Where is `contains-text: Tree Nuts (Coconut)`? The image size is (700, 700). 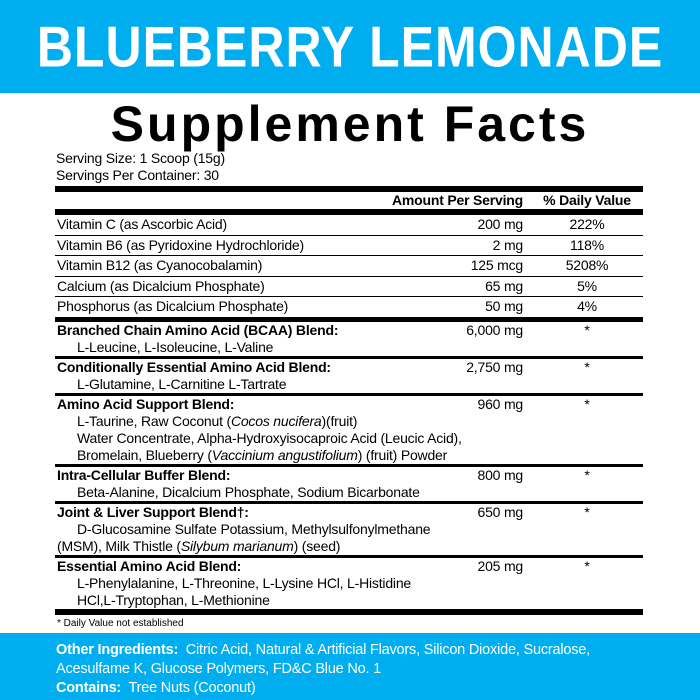 contains-text: Tree Nuts (Coconut) is located at coordinates (192, 688).